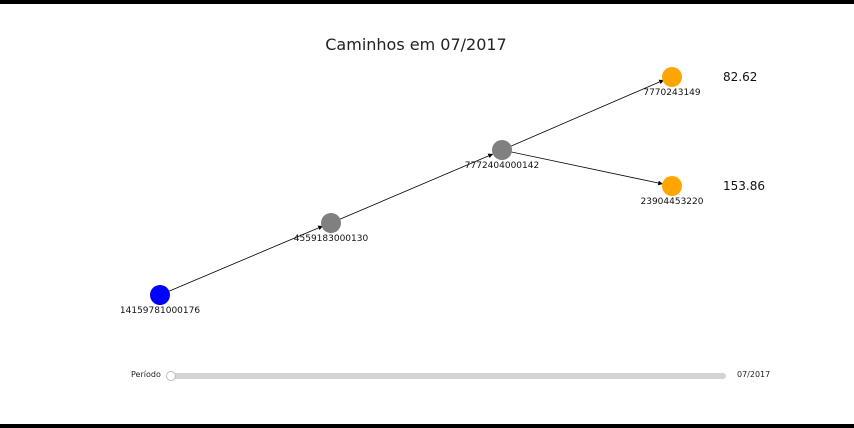 Image resolution: width=854 pixels, height=428 pixels. Describe the element at coordinates (744, 186) in the screenshot. I see `node-value-23904453220: 153.86` at that location.